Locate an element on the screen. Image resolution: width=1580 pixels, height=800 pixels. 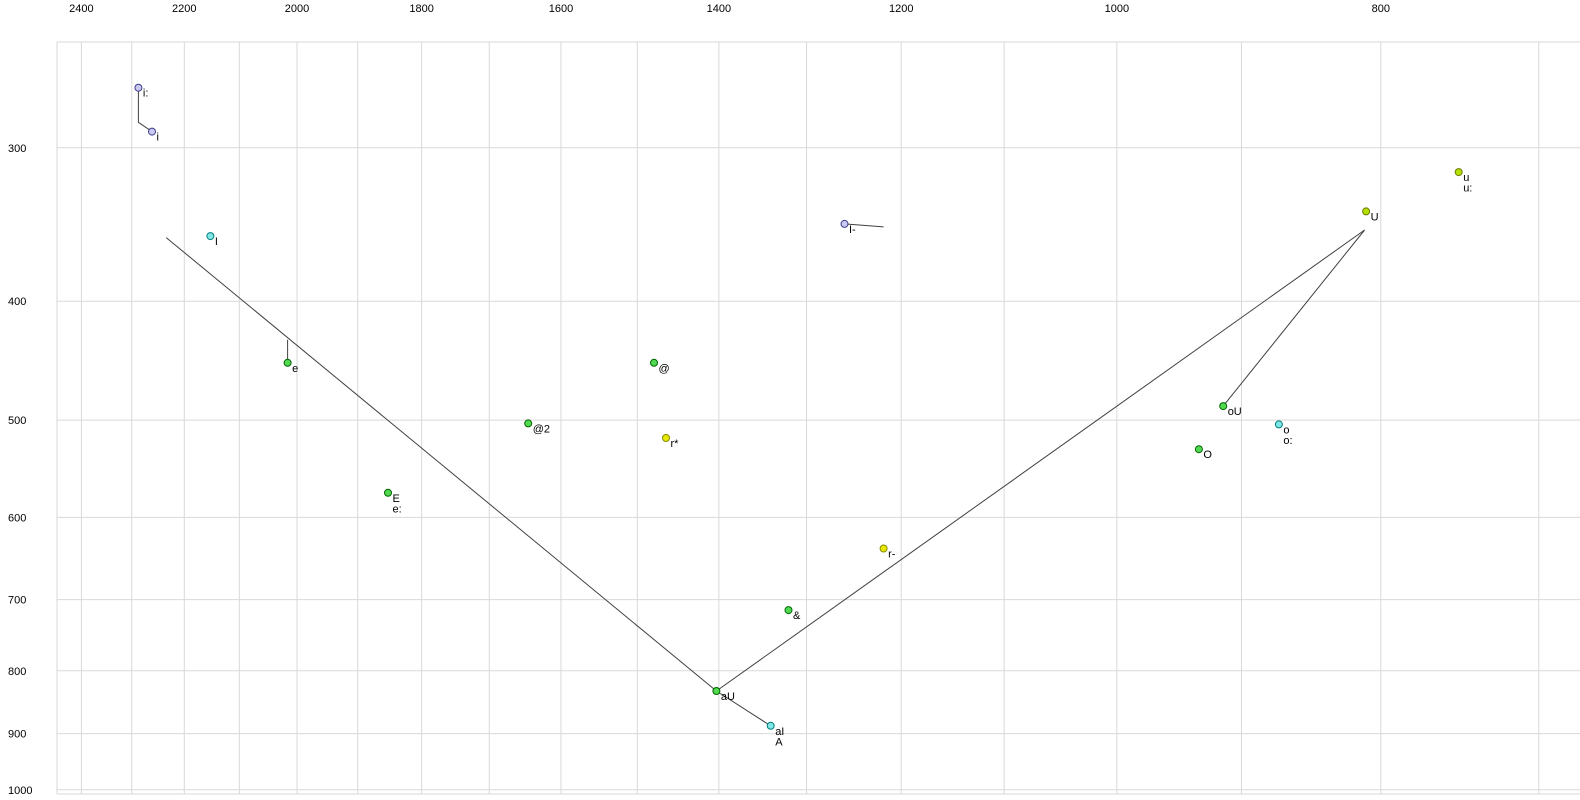
y-tick-label: 700 is located at coordinates (17, 601).